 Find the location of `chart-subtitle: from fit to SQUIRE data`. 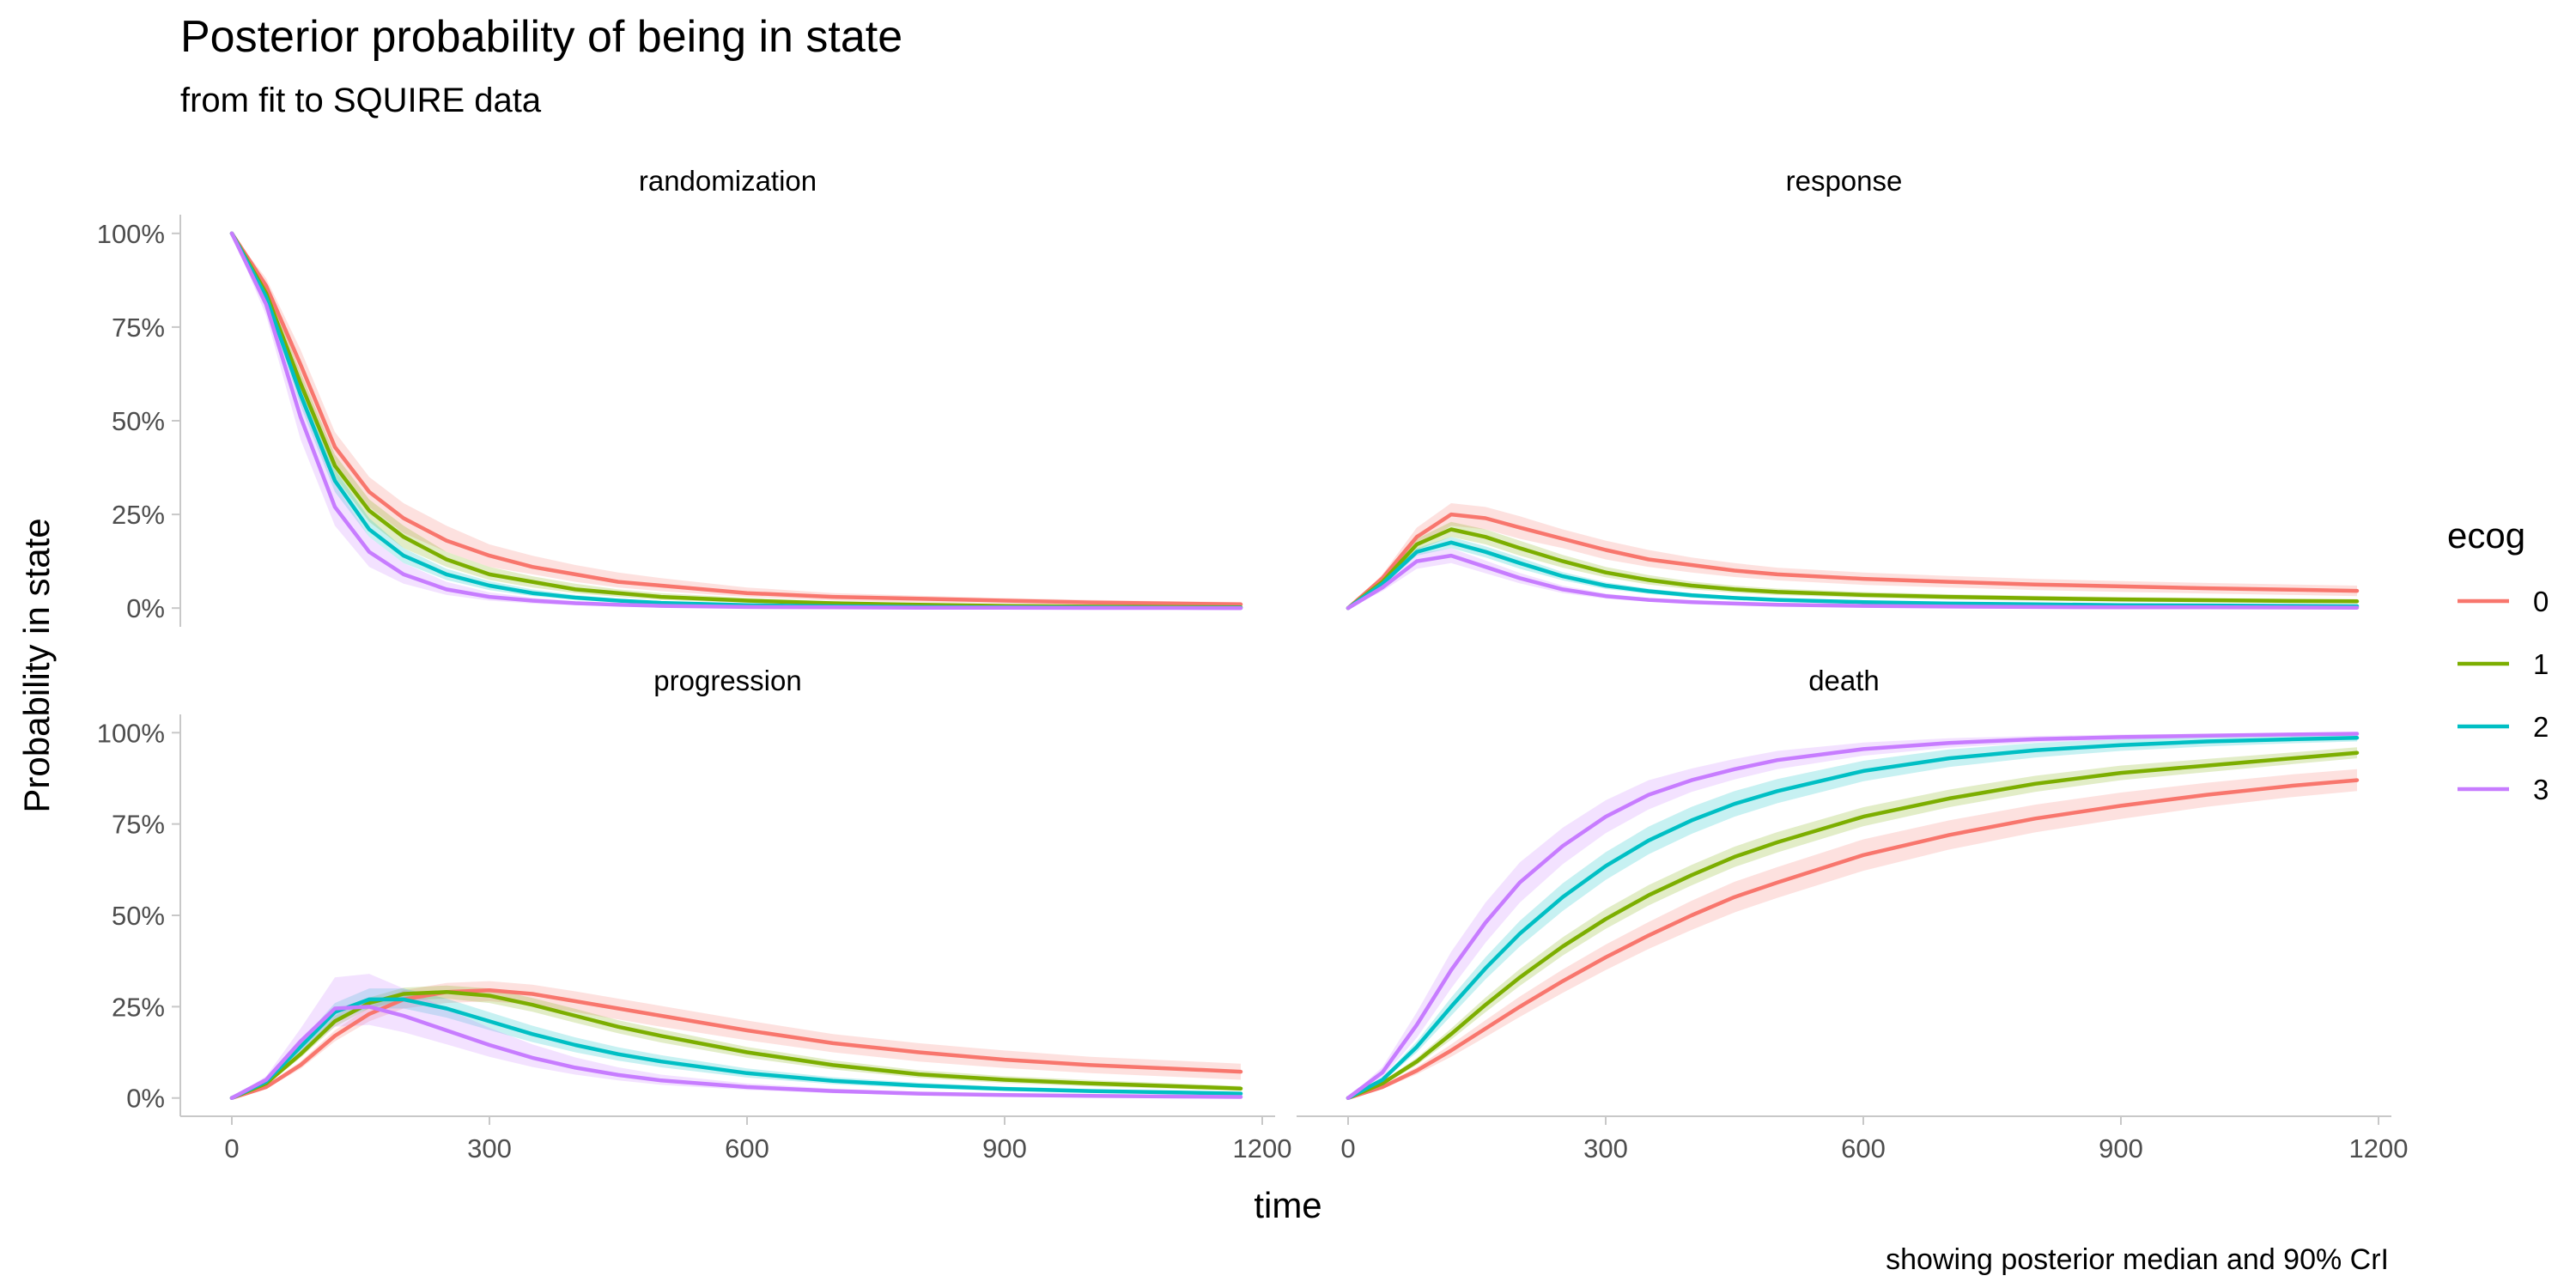

chart-subtitle: from fit to SQUIRE data is located at coordinates (361, 101).